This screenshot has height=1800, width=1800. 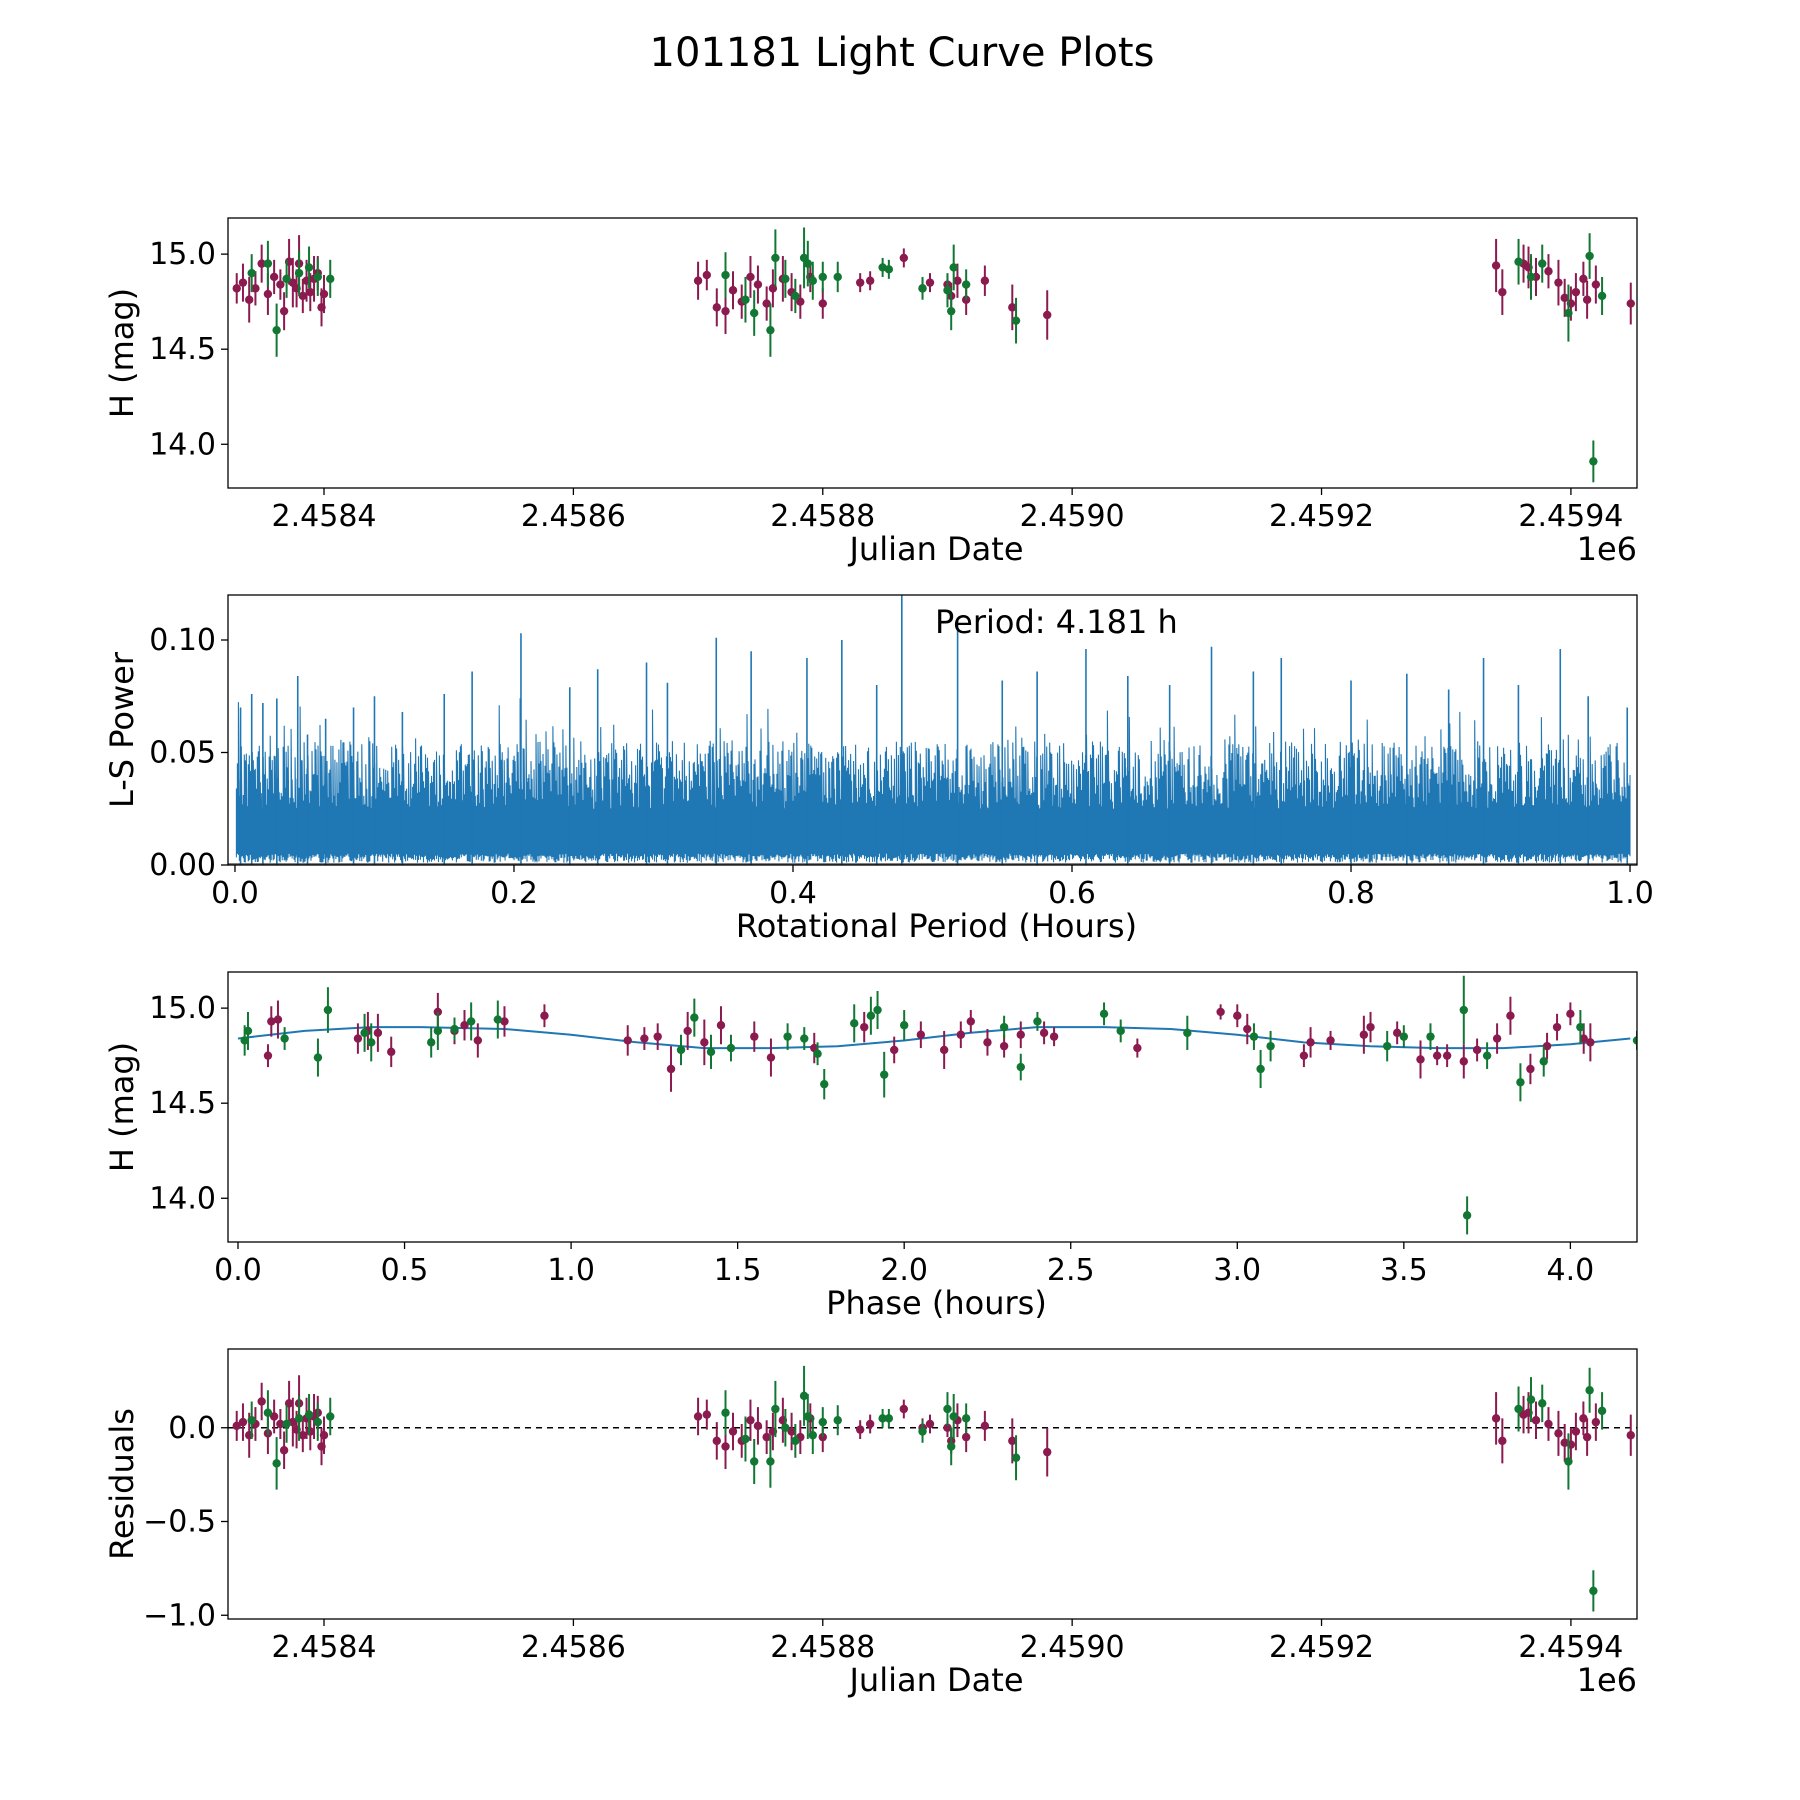 I want to click on x-axis-label: Phase (hours), so click(x=936, y=1303).